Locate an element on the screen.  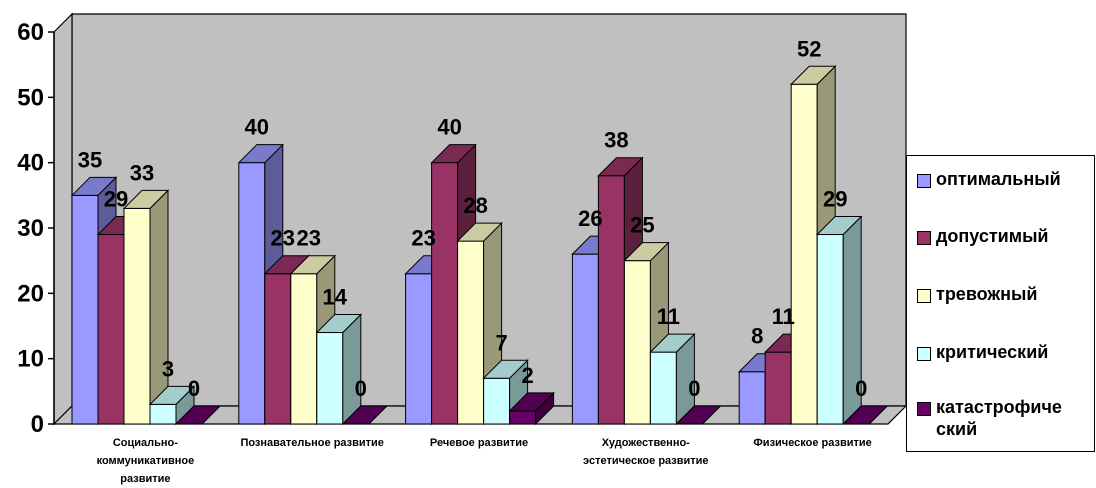
data-label: 52 is located at coordinates (809, 48).